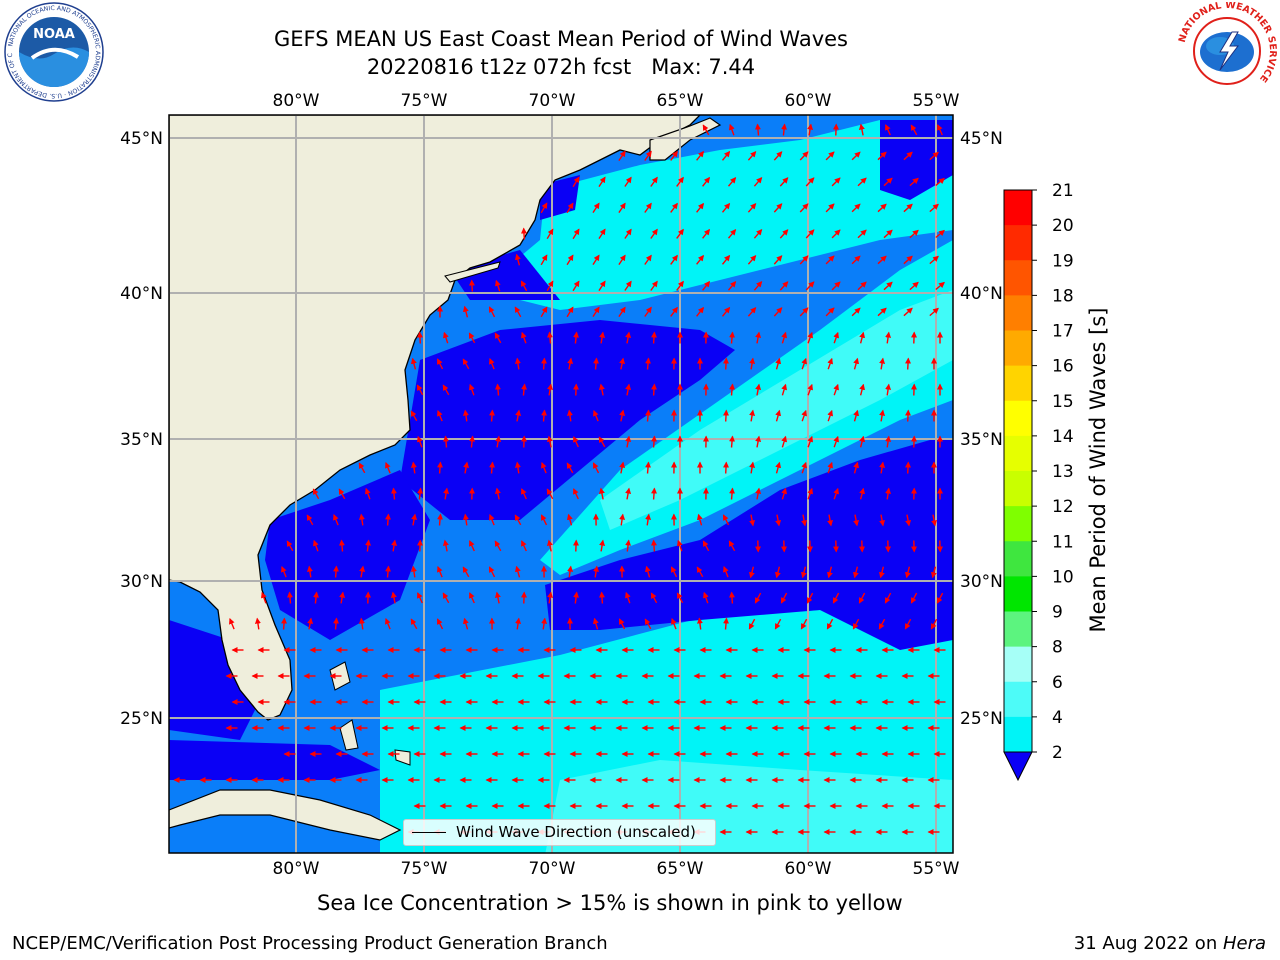 The height and width of the screenshot is (960, 1280). I want to click on colorbar-label: 21, so click(1063, 191).